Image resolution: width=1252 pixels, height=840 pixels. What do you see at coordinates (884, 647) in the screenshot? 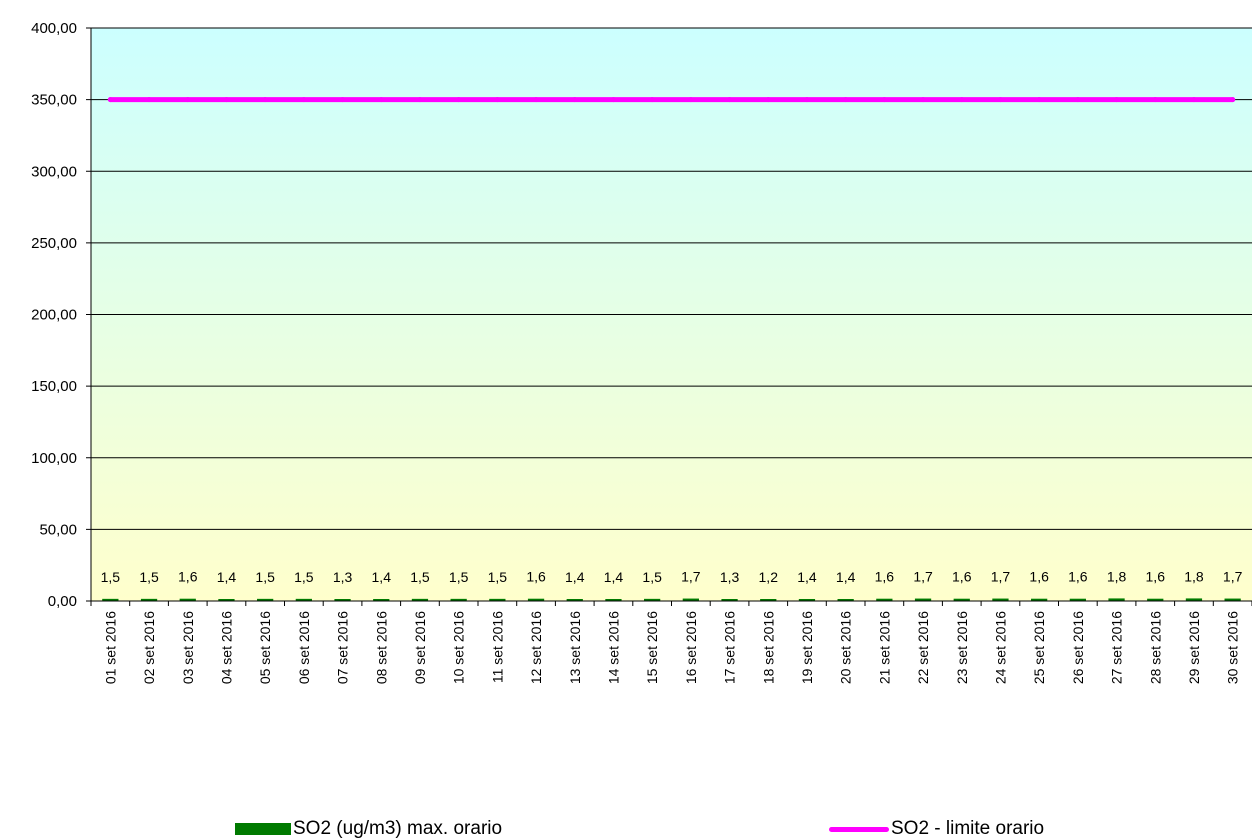
I see `x-tick-label: 21 set 2016` at bounding box center [884, 647].